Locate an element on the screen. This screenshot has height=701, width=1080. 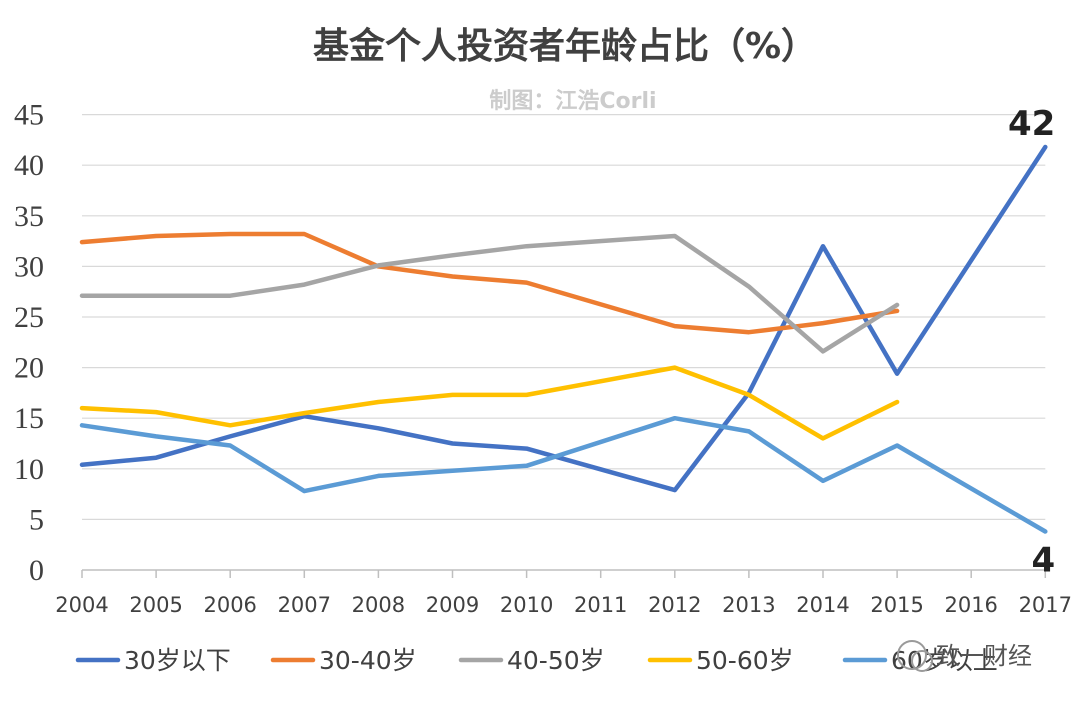
annotation-0: 42 is located at coordinates (1031, 124).